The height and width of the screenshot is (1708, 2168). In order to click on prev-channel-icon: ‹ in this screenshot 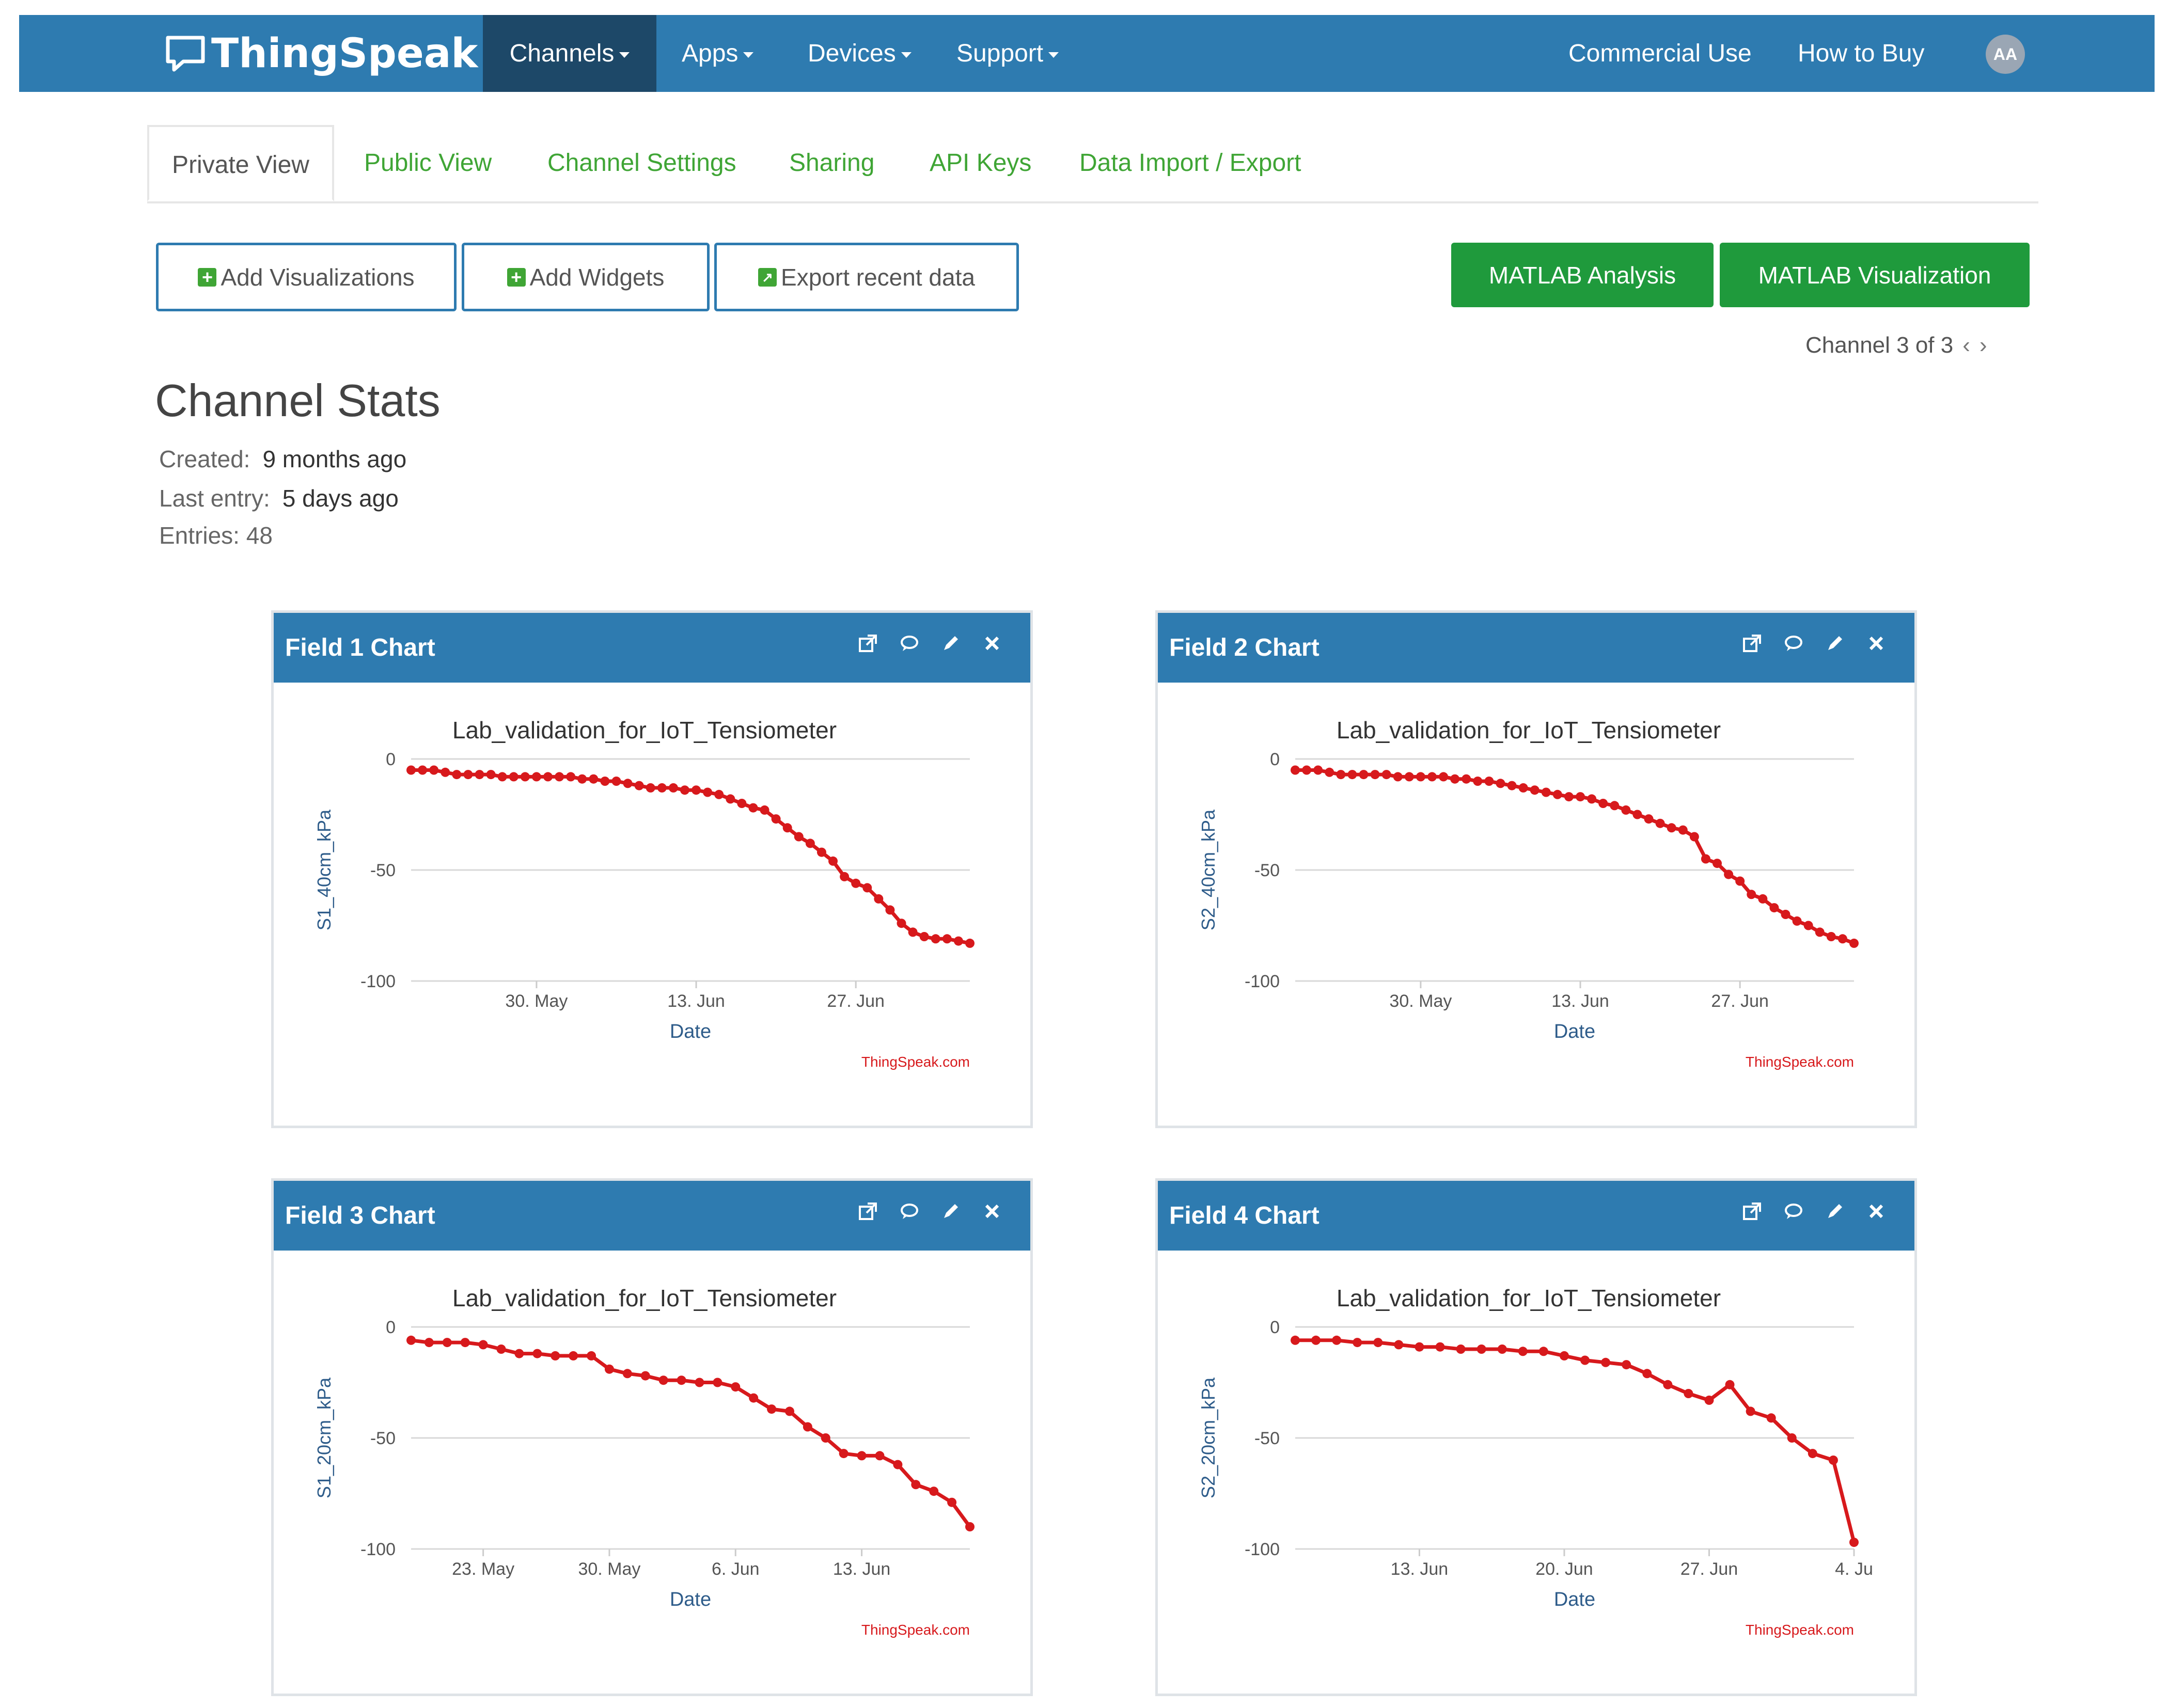, I will do `click(1966, 345)`.